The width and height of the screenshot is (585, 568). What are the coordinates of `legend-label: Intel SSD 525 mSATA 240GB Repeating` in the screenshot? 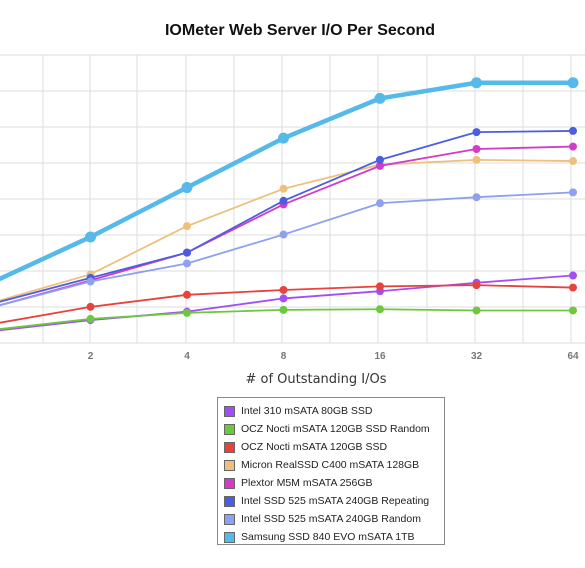 It's located at (335, 501).